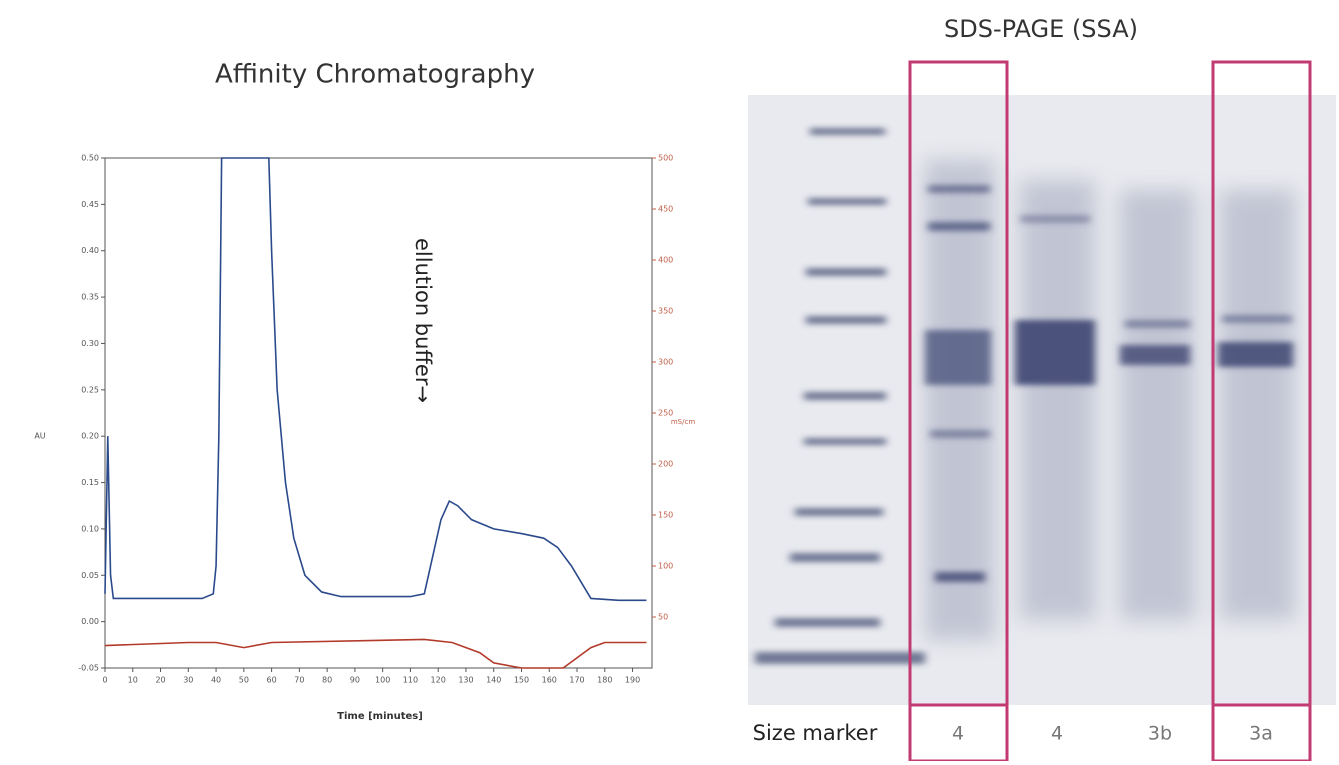 This screenshot has width=1339, height=765. Describe the element at coordinates (465, 680) in the screenshot. I see `x-tick-label: 130` at that location.